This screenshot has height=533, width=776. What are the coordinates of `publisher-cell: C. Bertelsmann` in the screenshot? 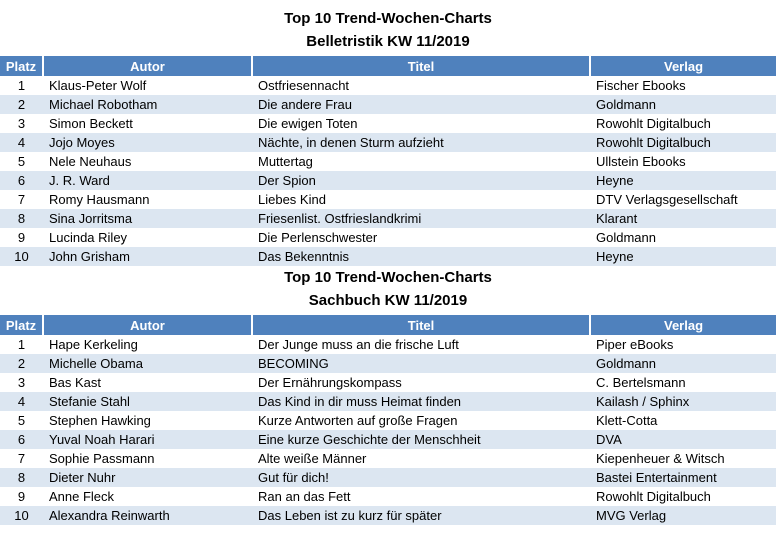 It's located at (641, 382).